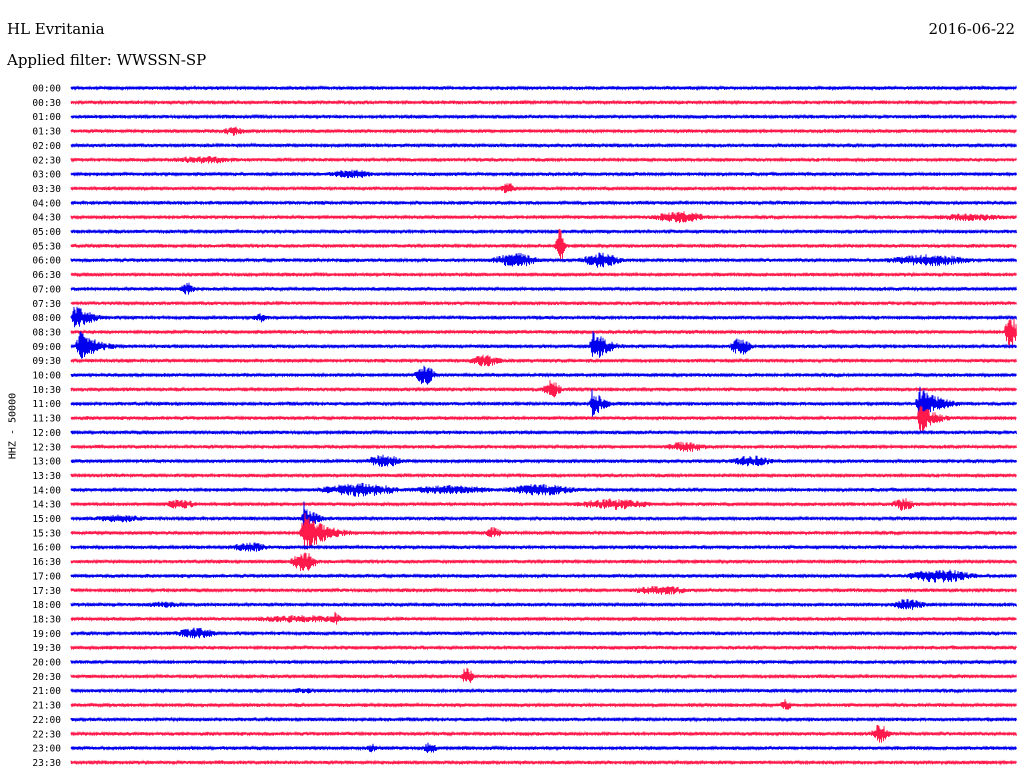 Image resolution: width=1024 pixels, height=780 pixels. I want to click on time-label: 22:30, so click(46, 734).